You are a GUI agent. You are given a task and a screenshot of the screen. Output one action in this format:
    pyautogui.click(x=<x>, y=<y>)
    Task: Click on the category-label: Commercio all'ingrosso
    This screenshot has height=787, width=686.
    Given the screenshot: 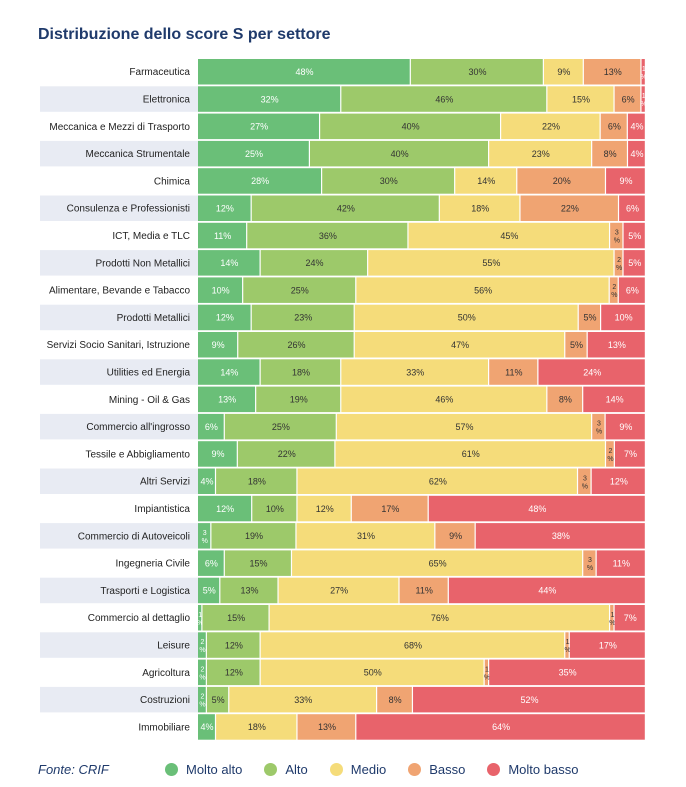 What is the action you would take?
    pyautogui.click(x=138, y=427)
    